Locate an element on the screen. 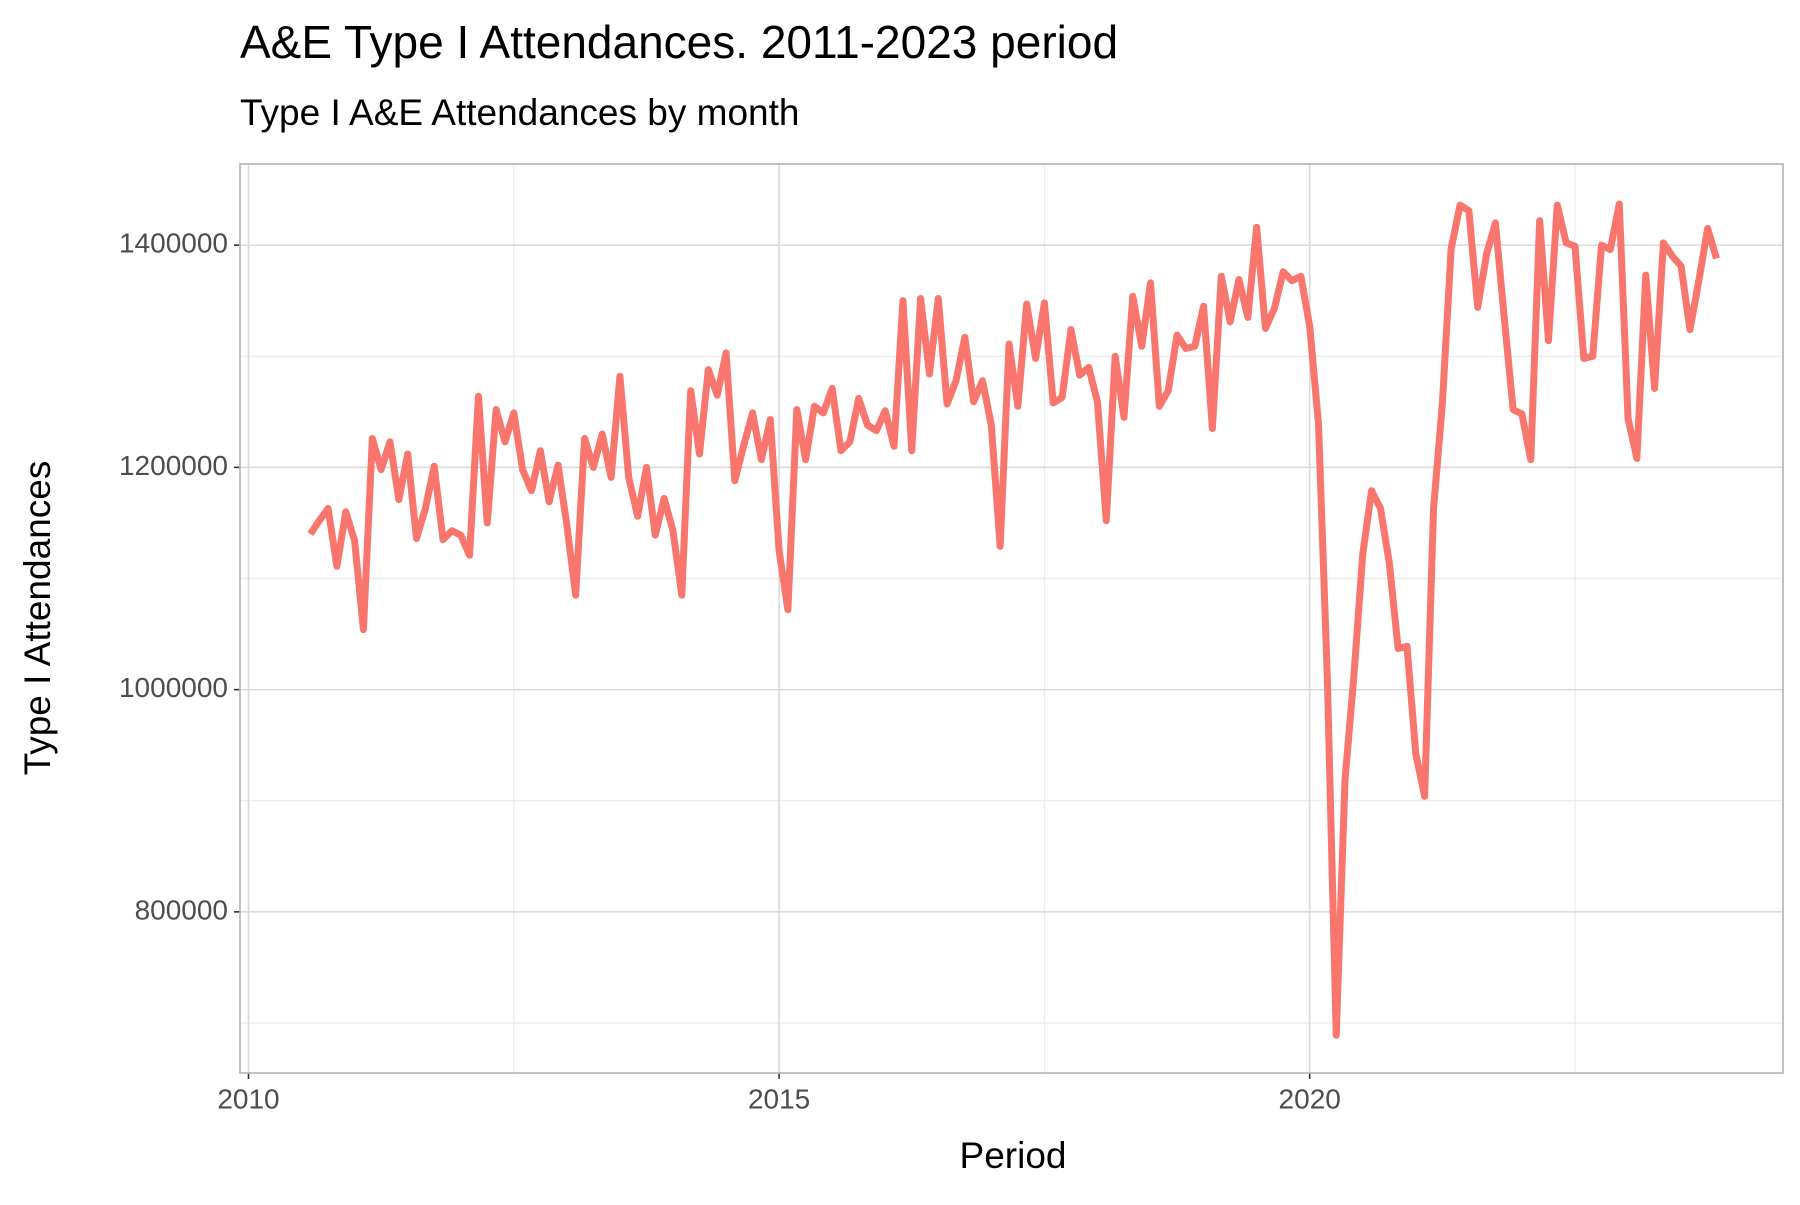  chart-title: A&E Type I Attendances. 2011-2023 period is located at coordinates (679, 42).